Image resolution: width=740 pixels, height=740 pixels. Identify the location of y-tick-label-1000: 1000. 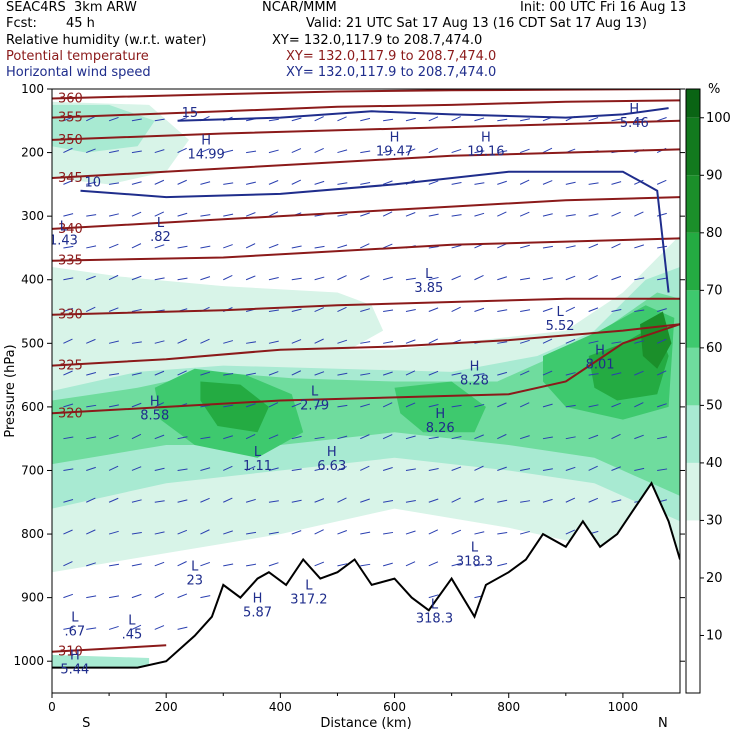
(28, 661).